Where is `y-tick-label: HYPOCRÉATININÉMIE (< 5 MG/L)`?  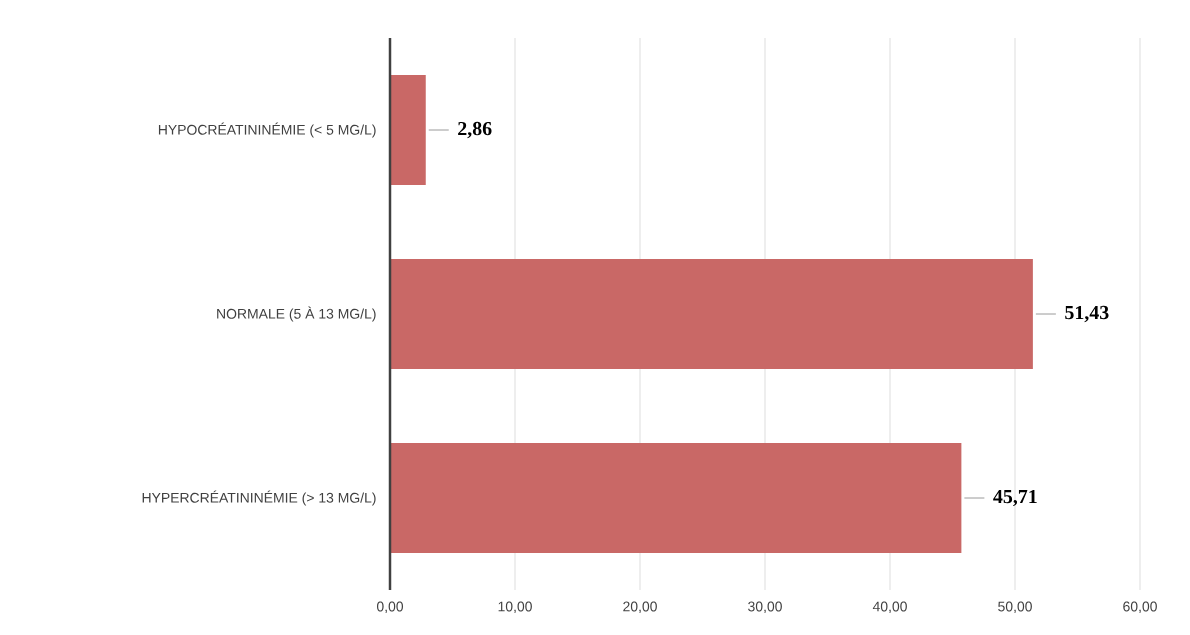 y-tick-label: HYPOCRÉATININÉMIE (< 5 MG/L) is located at coordinates (267, 130).